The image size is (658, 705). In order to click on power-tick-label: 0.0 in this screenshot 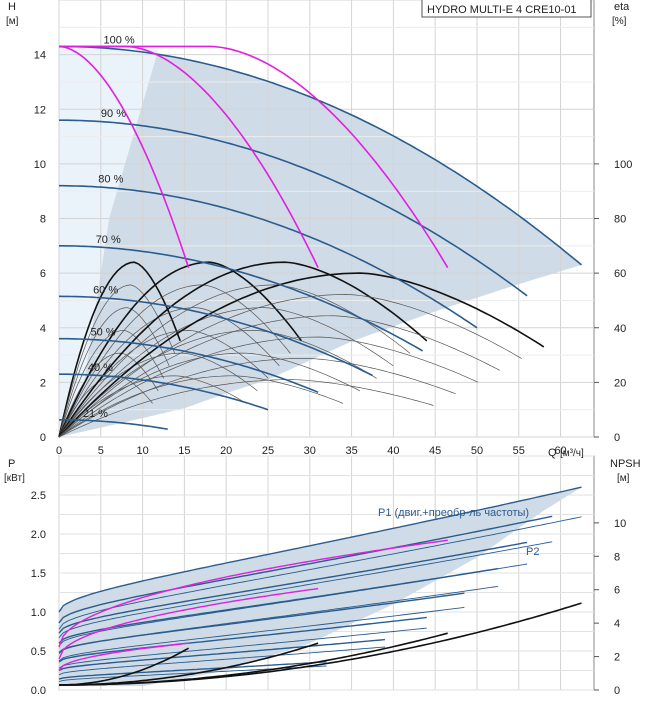, I will do `click(38, 691)`.